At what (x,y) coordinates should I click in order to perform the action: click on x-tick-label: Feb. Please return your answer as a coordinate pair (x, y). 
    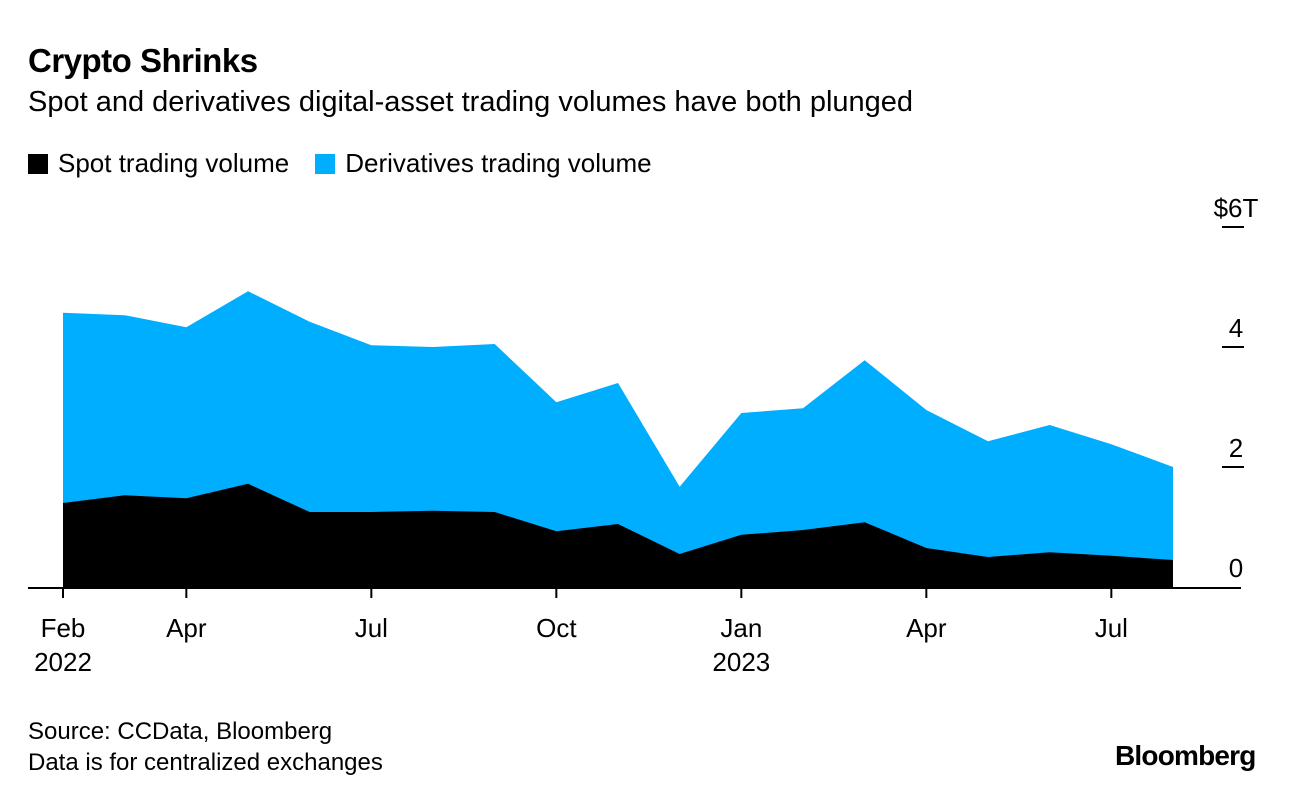
    Looking at the image, I should click on (63, 628).